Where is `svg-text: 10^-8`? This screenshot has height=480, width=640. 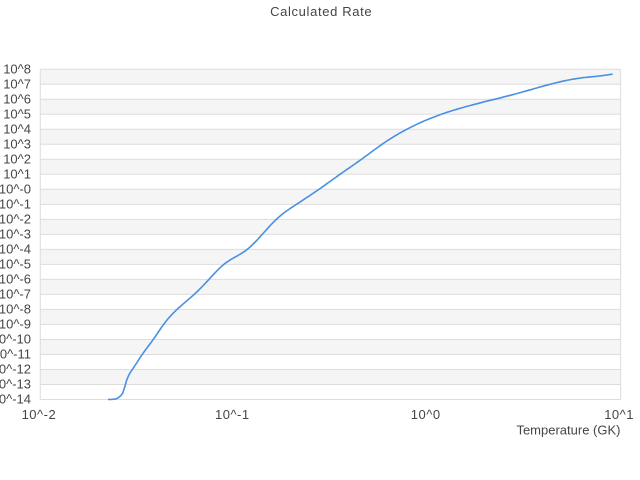 svg-text: 10^-8 is located at coordinates (15, 309).